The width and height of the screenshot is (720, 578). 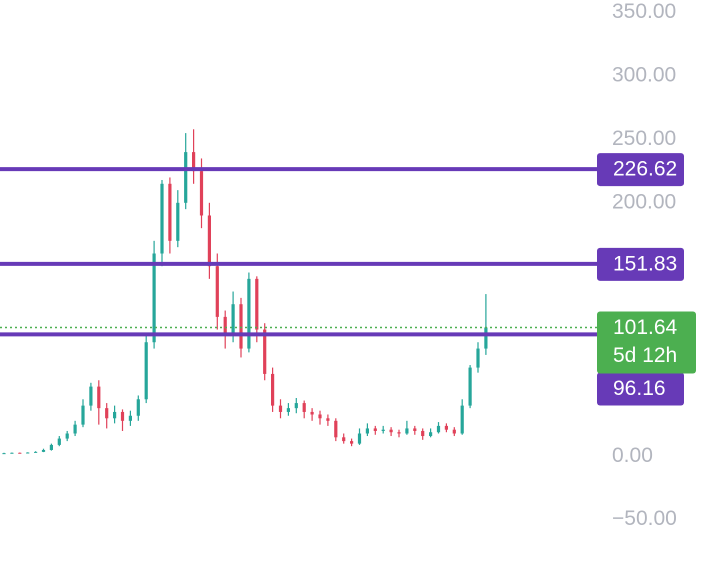 I want to click on y-tick-label: 300.00, so click(x=644, y=75).